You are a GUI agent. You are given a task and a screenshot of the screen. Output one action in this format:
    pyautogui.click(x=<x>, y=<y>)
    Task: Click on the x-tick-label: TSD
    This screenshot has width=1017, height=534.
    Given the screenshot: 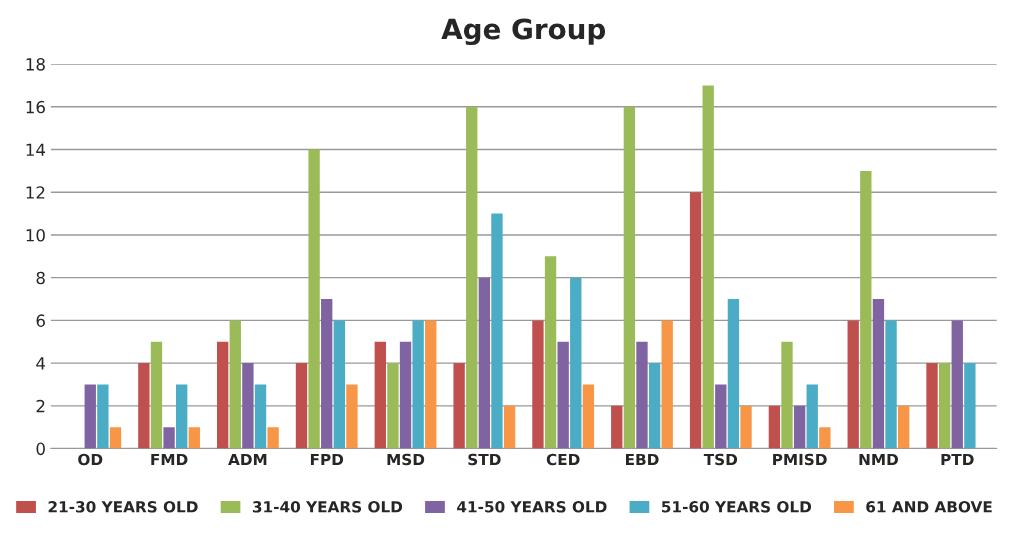 What is the action you would take?
    pyautogui.click(x=720, y=459)
    